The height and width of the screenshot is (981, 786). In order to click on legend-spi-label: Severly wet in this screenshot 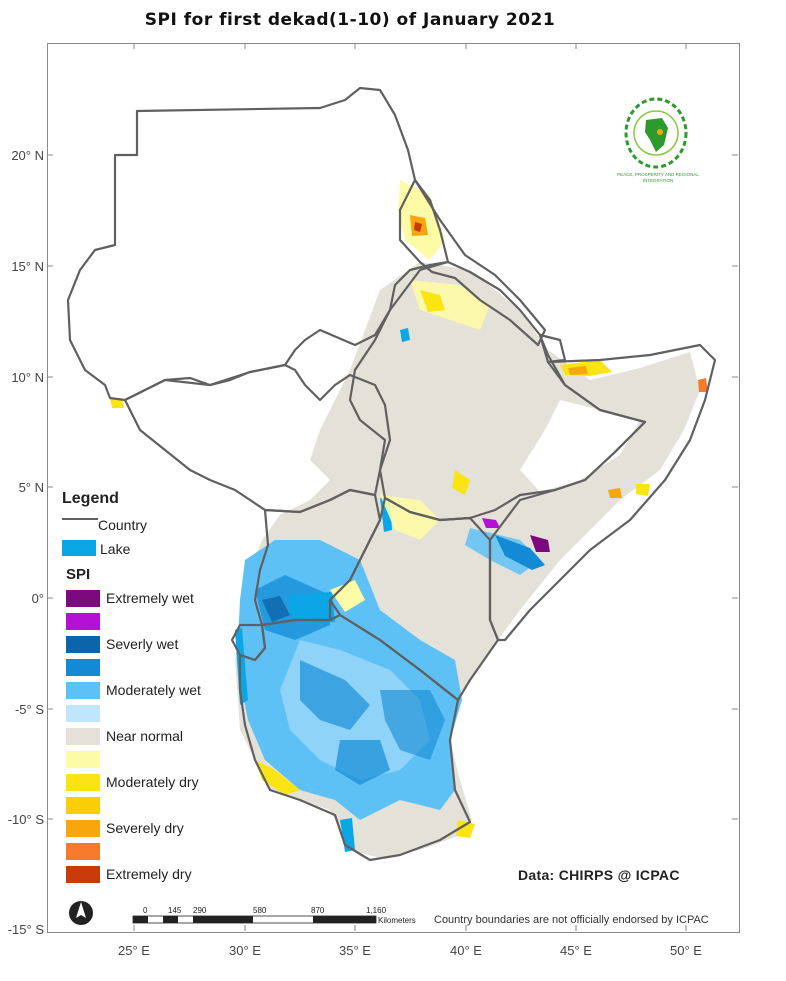, I will do `click(142, 644)`.